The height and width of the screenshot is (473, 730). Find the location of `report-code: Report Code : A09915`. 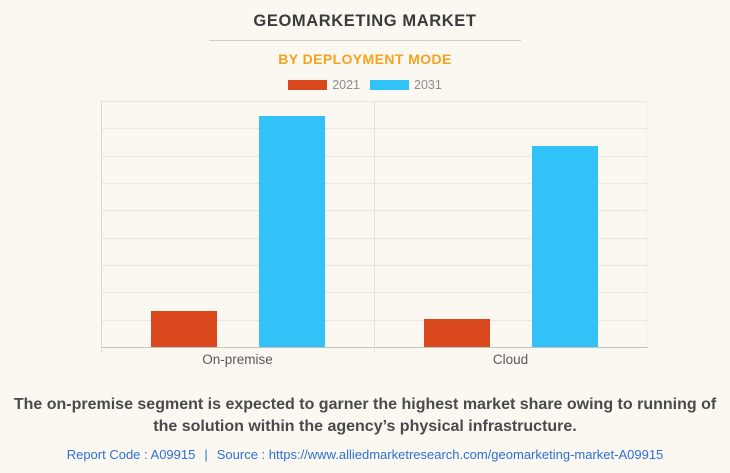

report-code: Report Code : A09915 is located at coordinates (131, 454).